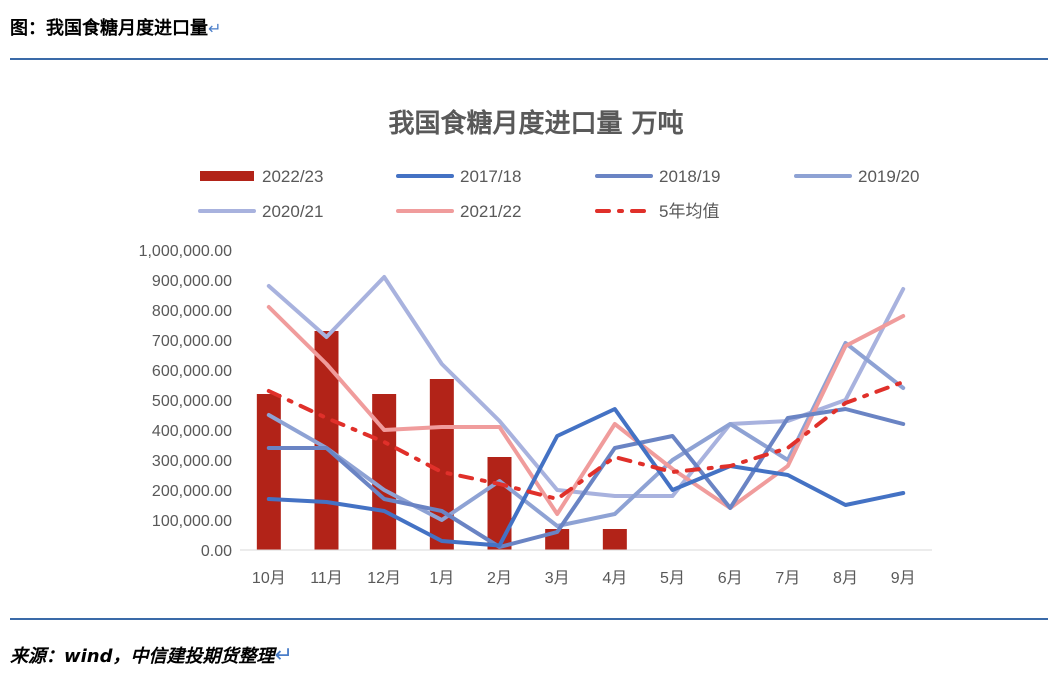 Image resolution: width=1048 pixels, height=686 pixels. Describe the element at coordinates (845, 578) in the screenshot. I see `x-tick-label: 8月` at that location.